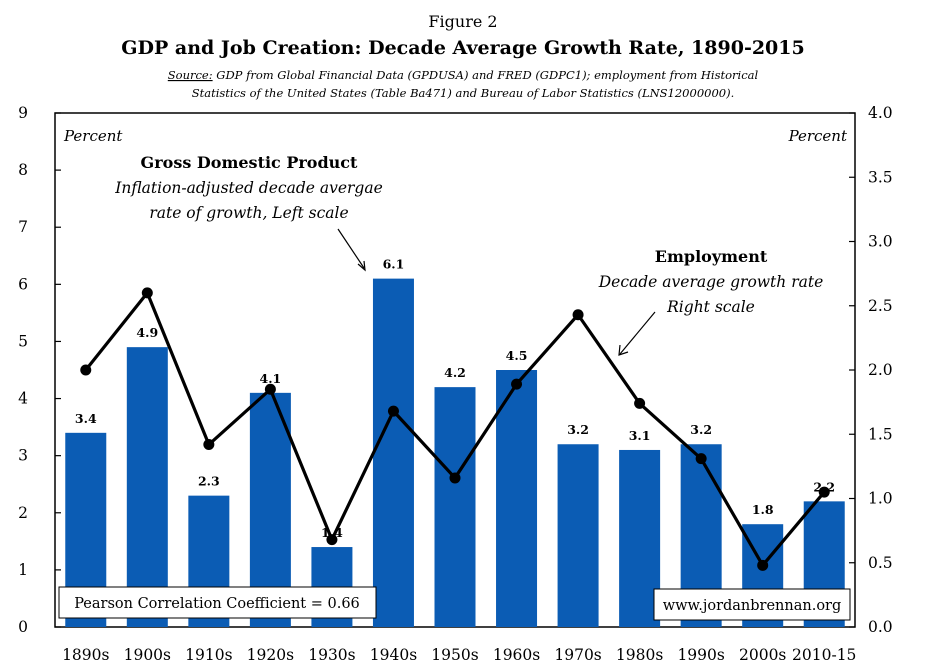 The width and height of the screenshot is (926, 672). I want to click on gdp-annotation-line1: Inflation-adjusted decade avergae, so click(248, 188).